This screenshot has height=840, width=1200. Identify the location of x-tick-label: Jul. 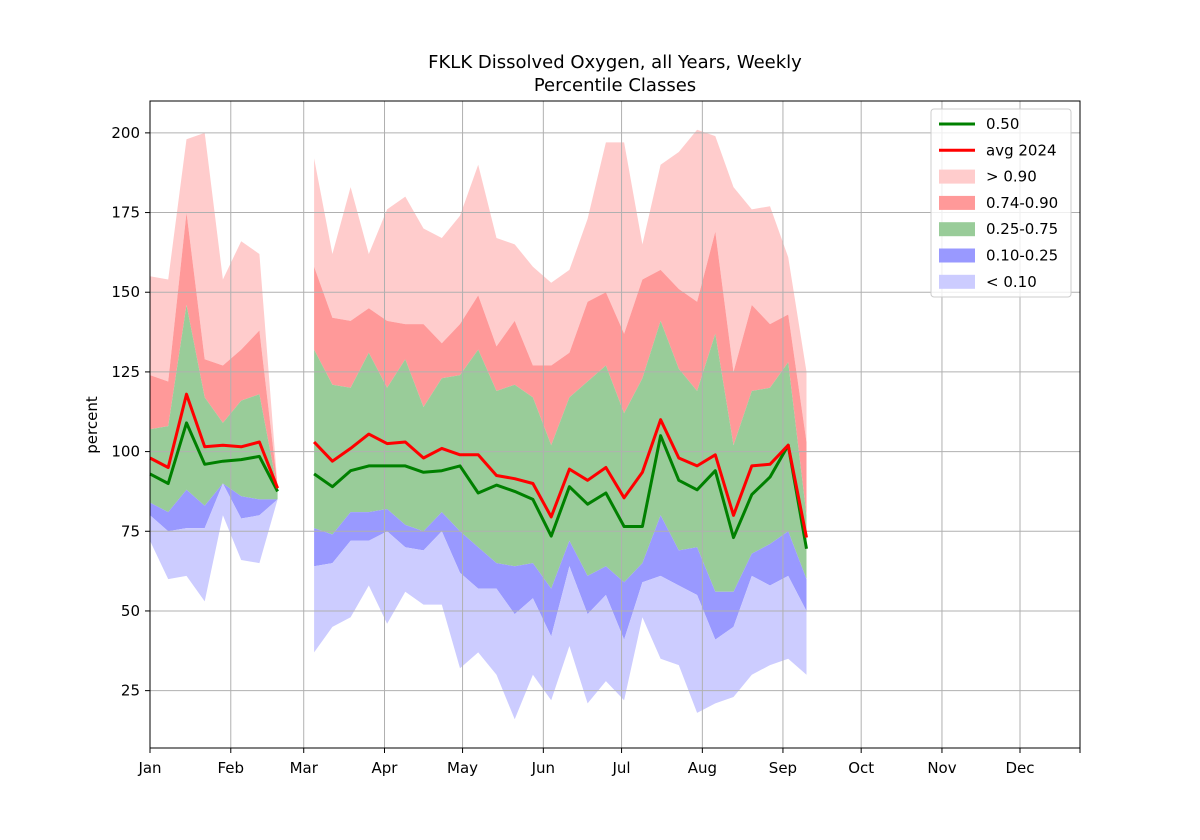
(621, 768).